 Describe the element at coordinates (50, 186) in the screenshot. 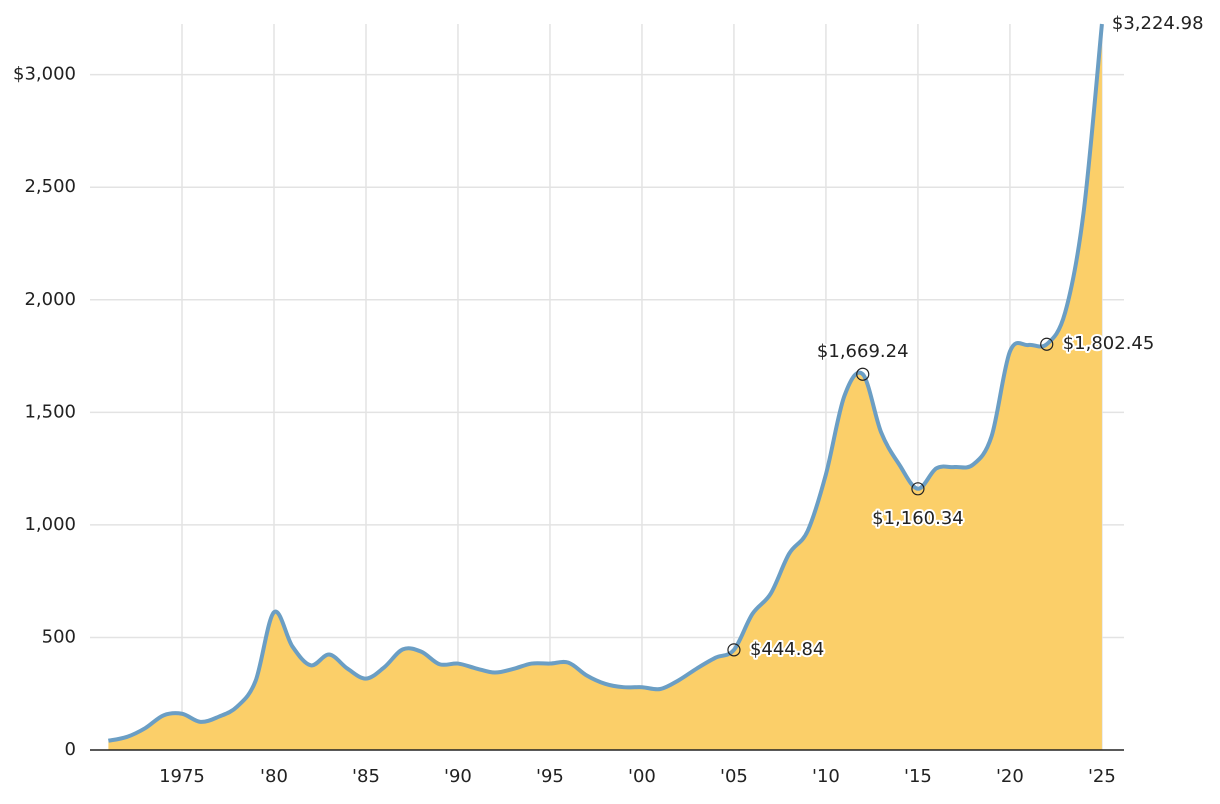

I see `y-tick-label: 2,500` at that location.